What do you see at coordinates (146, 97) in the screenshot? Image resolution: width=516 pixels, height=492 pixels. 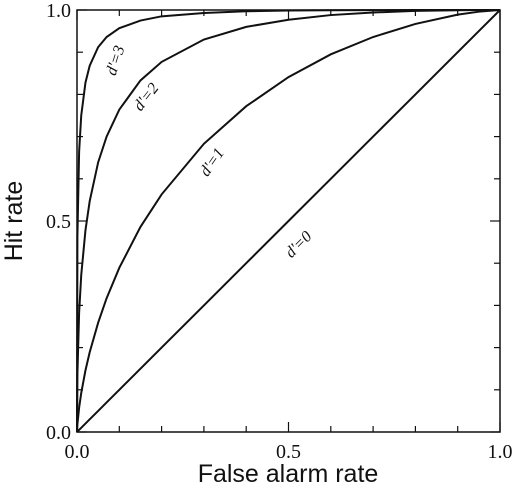 I see `curve-label: d'=2` at bounding box center [146, 97].